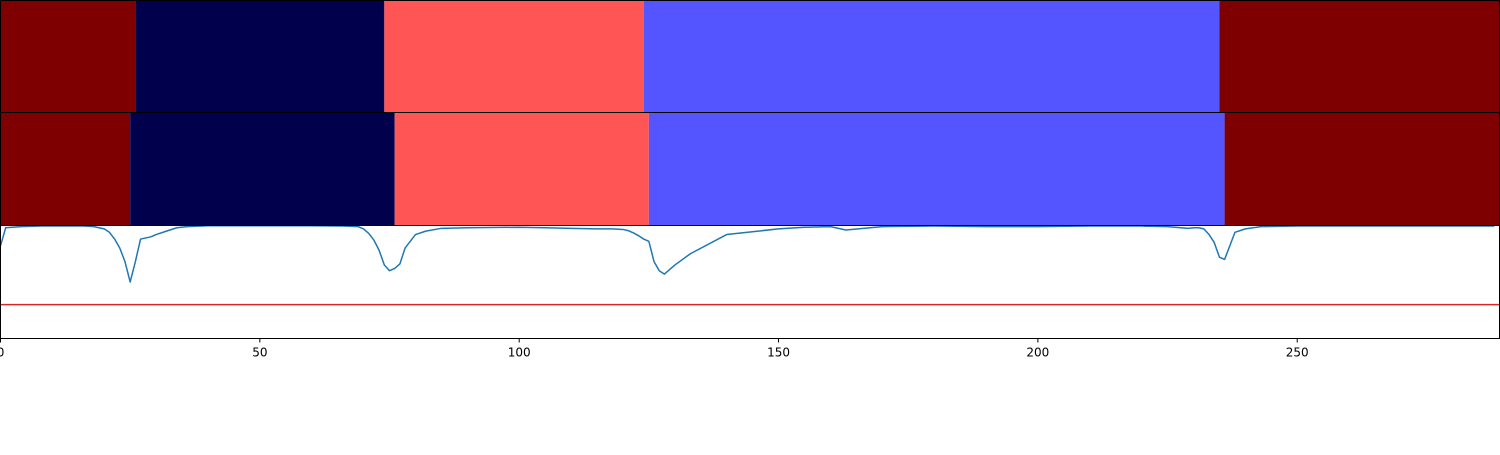 This screenshot has height=455, width=1500. What do you see at coordinates (1037, 353) in the screenshot?
I see `x-tick-label: 200` at bounding box center [1037, 353].